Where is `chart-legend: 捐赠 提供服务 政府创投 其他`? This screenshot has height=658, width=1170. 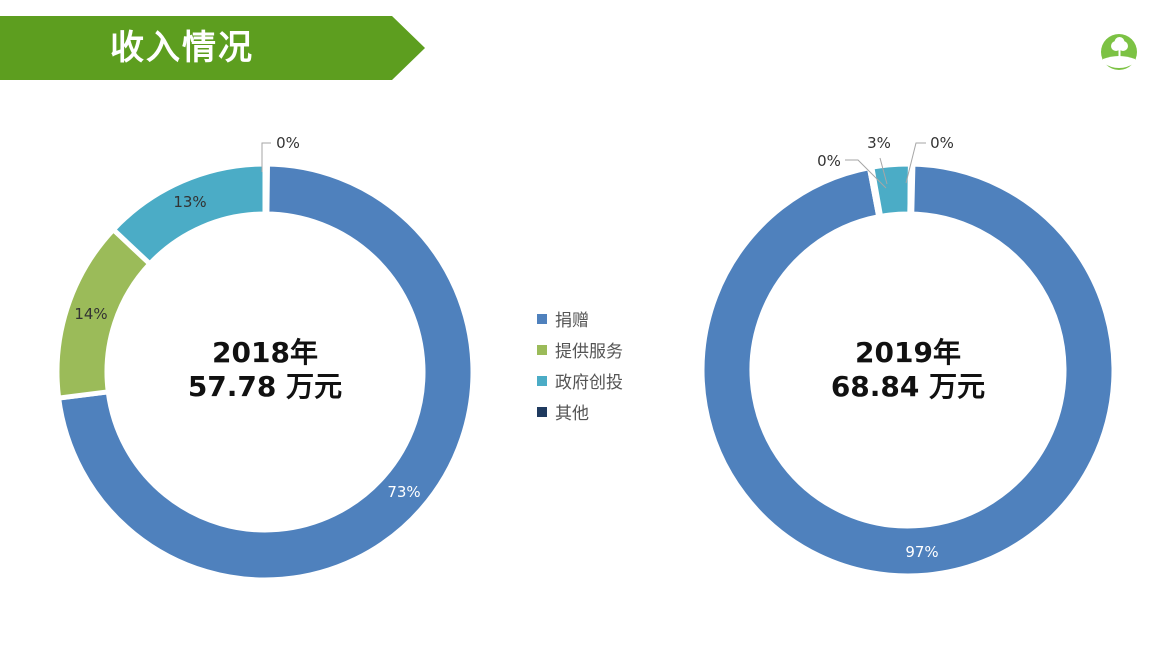 chart-legend: 捐赠 提供服务 政府创投 其他 is located at coordinates (580, 371).